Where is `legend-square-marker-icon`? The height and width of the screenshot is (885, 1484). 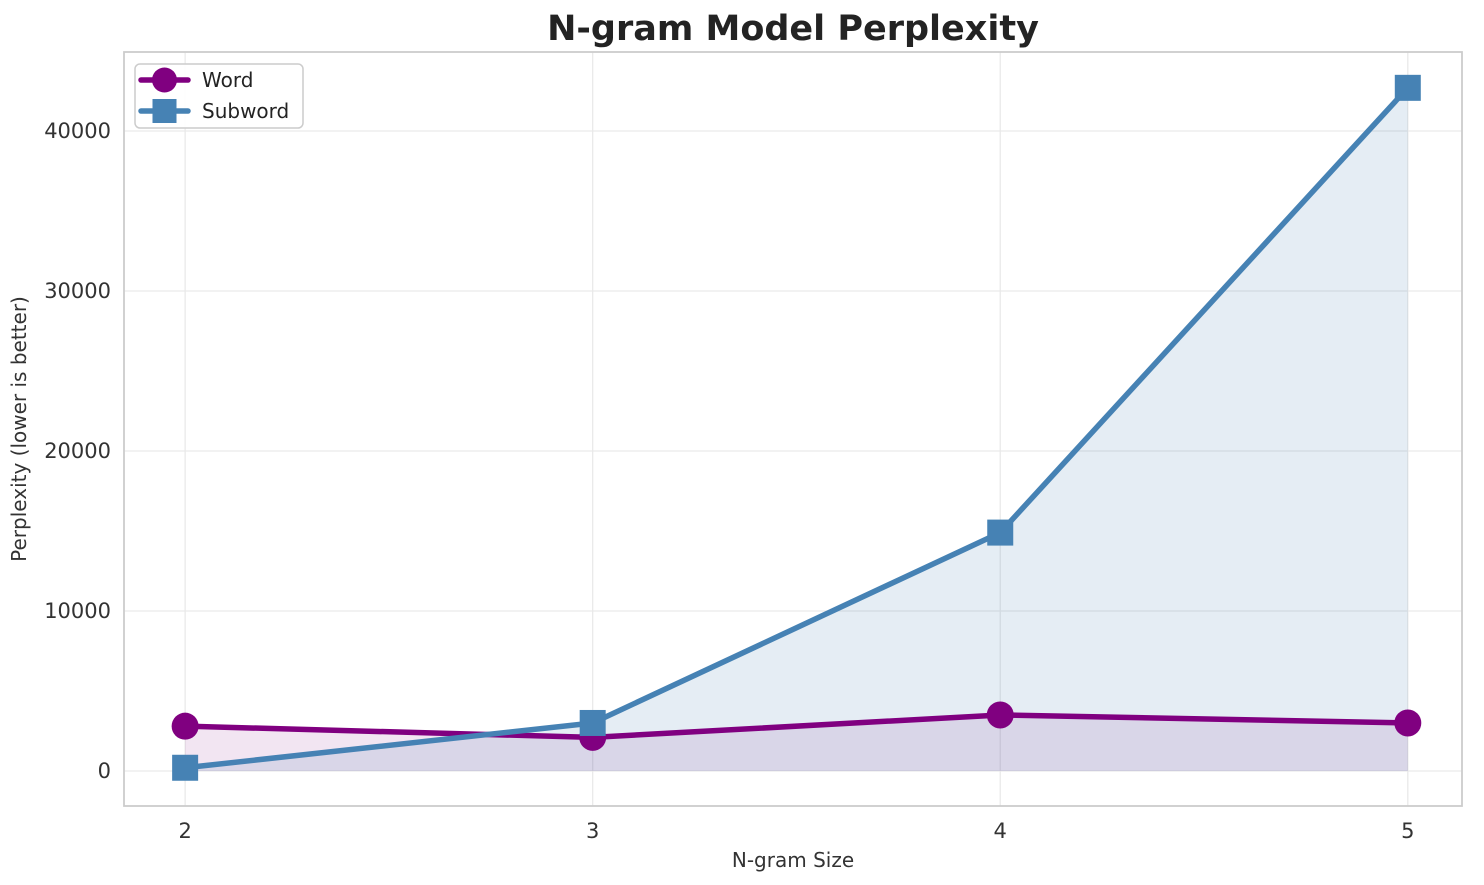
legend-square-marker-icon is located at coordinates (164, 111).